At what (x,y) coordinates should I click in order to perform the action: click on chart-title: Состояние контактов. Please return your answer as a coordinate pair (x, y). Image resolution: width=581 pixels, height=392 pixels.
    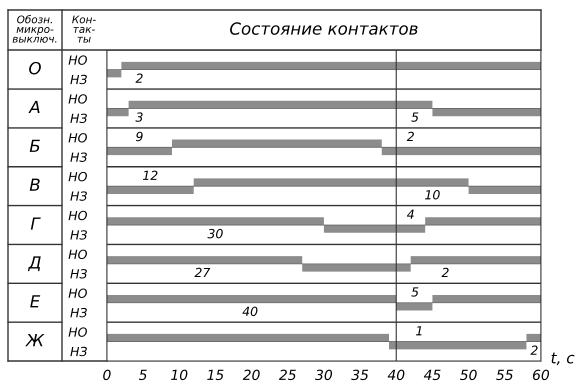
    Looking at the image, I should click on (324, 28).